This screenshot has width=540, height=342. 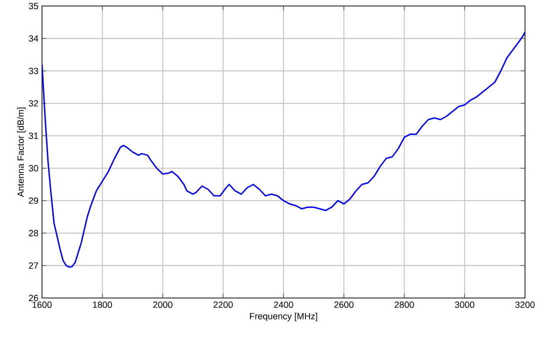 What do you see at coordinates (21, 152) in the screenshot?
I see `y-axis-title: Antenna Factor [dB/m]` at bounding box center [21, 152].